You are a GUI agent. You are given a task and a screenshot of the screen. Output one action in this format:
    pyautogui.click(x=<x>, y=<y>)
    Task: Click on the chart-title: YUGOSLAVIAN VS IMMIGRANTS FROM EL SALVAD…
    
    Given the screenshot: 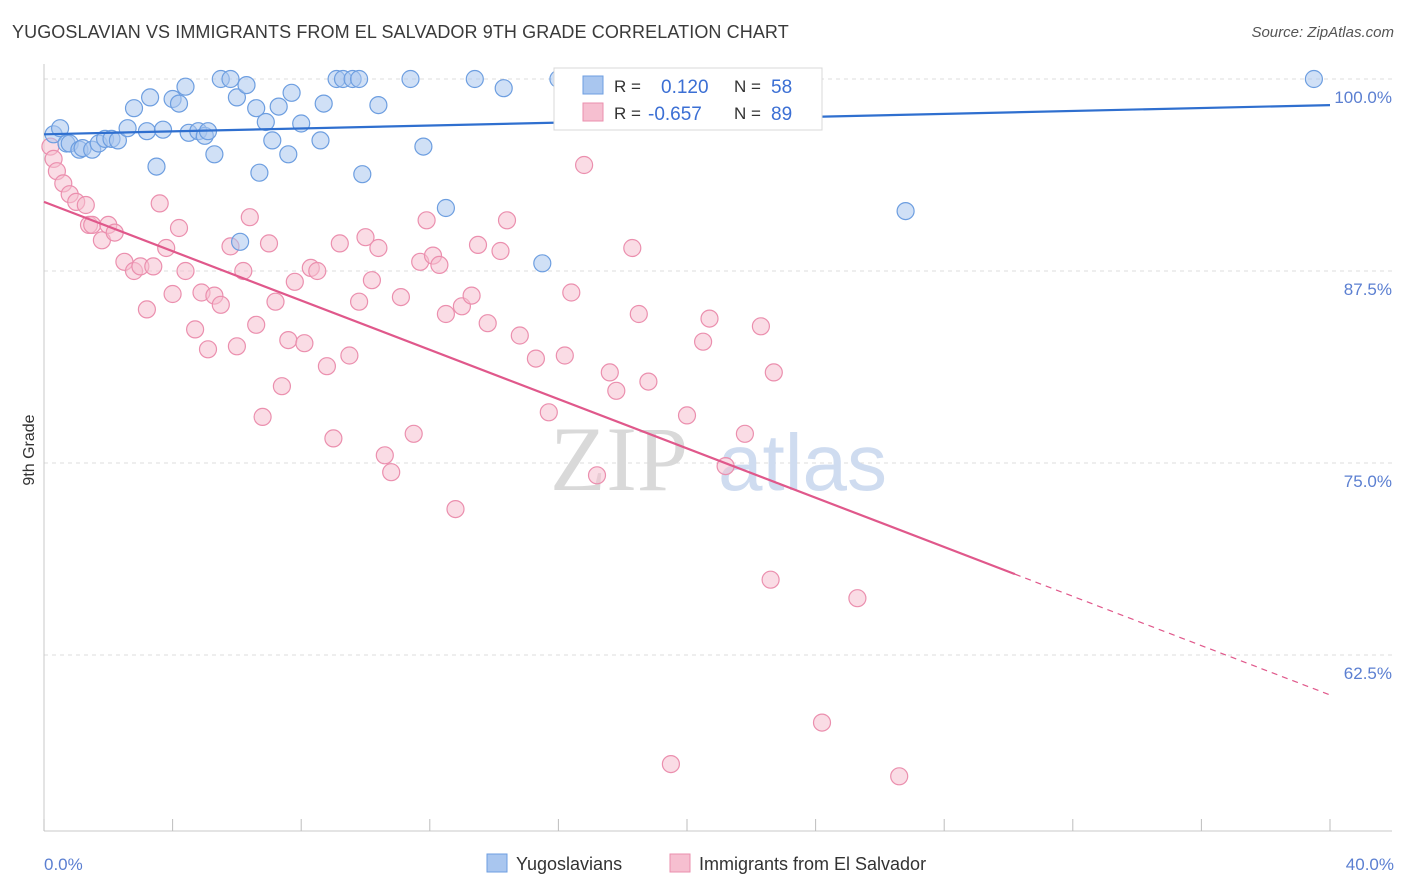 What is the action you would take?
    pyautogui.click(x=400, y=32)
    